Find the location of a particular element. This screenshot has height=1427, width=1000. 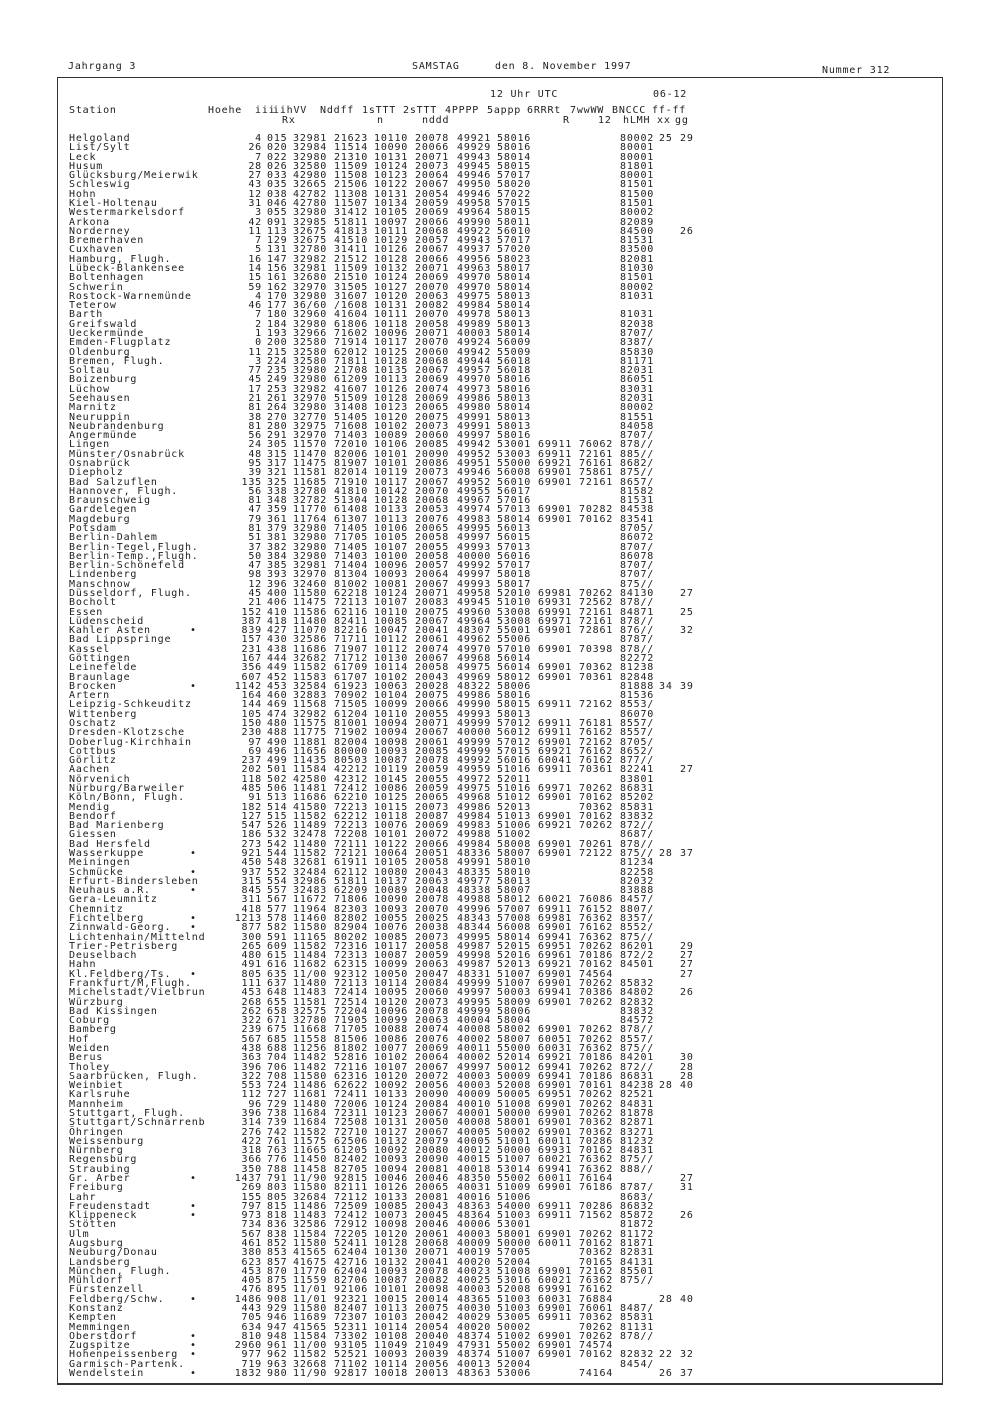

cell-iihvv: 41675 is located at coordinates (310, 1262).